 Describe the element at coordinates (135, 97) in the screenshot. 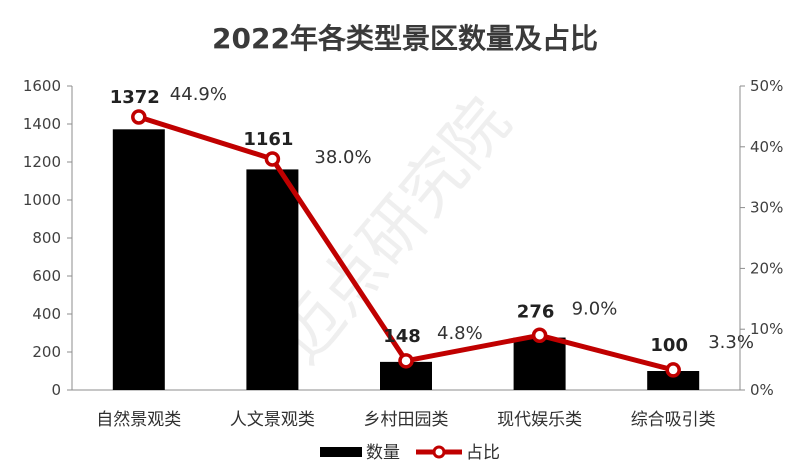

I see `bar-value-label: 1372` at that location.